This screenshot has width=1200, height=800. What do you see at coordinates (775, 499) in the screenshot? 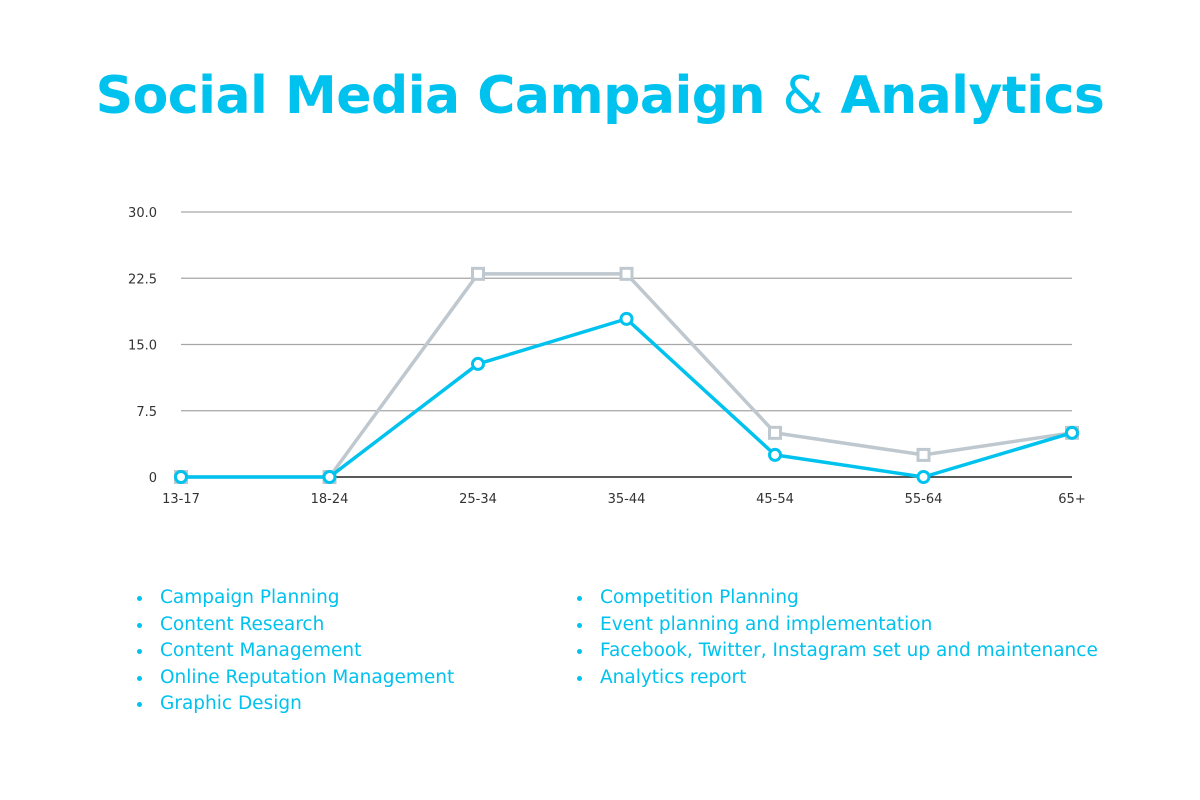
I see `x-tick-label: 45-54` at bounding box center [775, 499].